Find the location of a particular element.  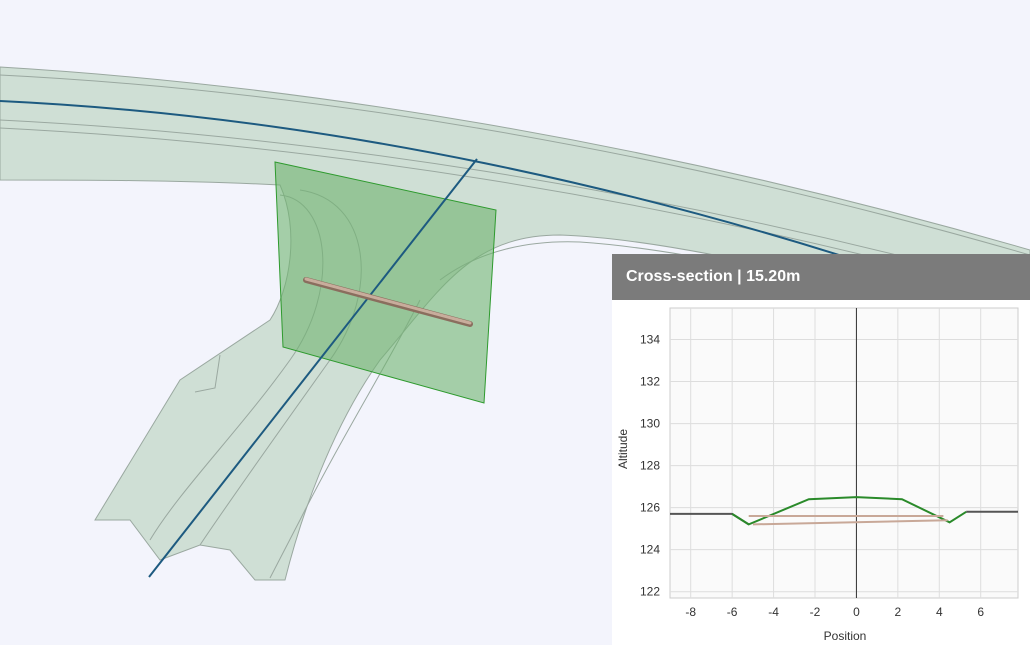

x-tick-label: -2 is located at coordinates (815, 612).